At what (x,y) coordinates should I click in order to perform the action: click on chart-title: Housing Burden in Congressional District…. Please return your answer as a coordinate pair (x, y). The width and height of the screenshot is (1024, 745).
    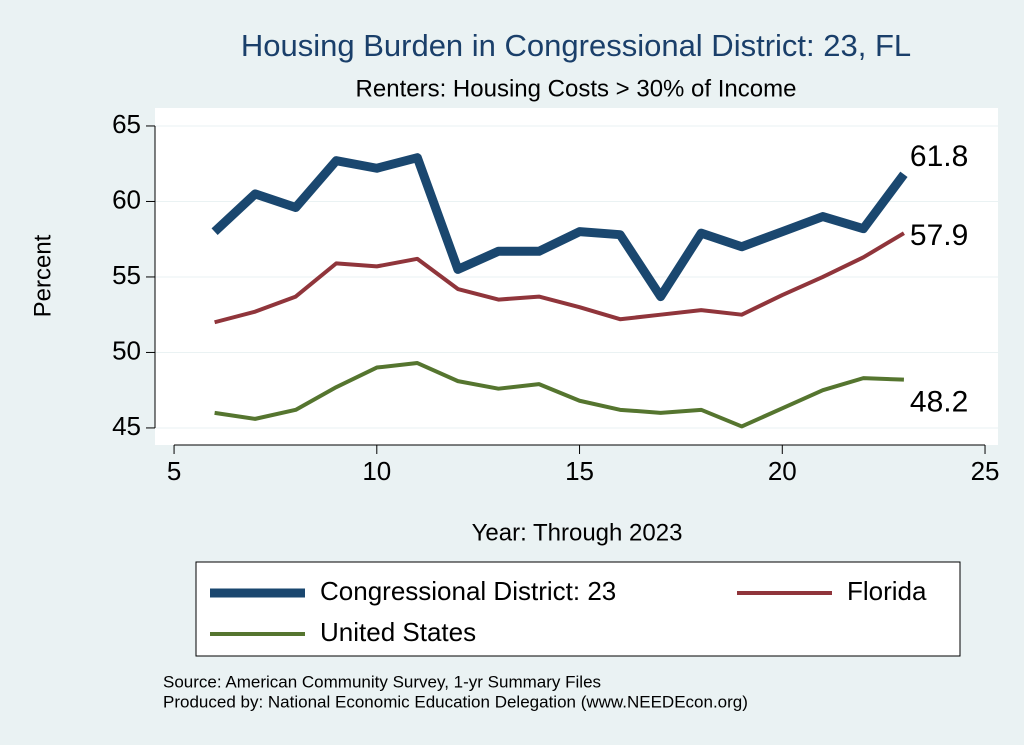
    Looking at the image, I should click on (576, 45).